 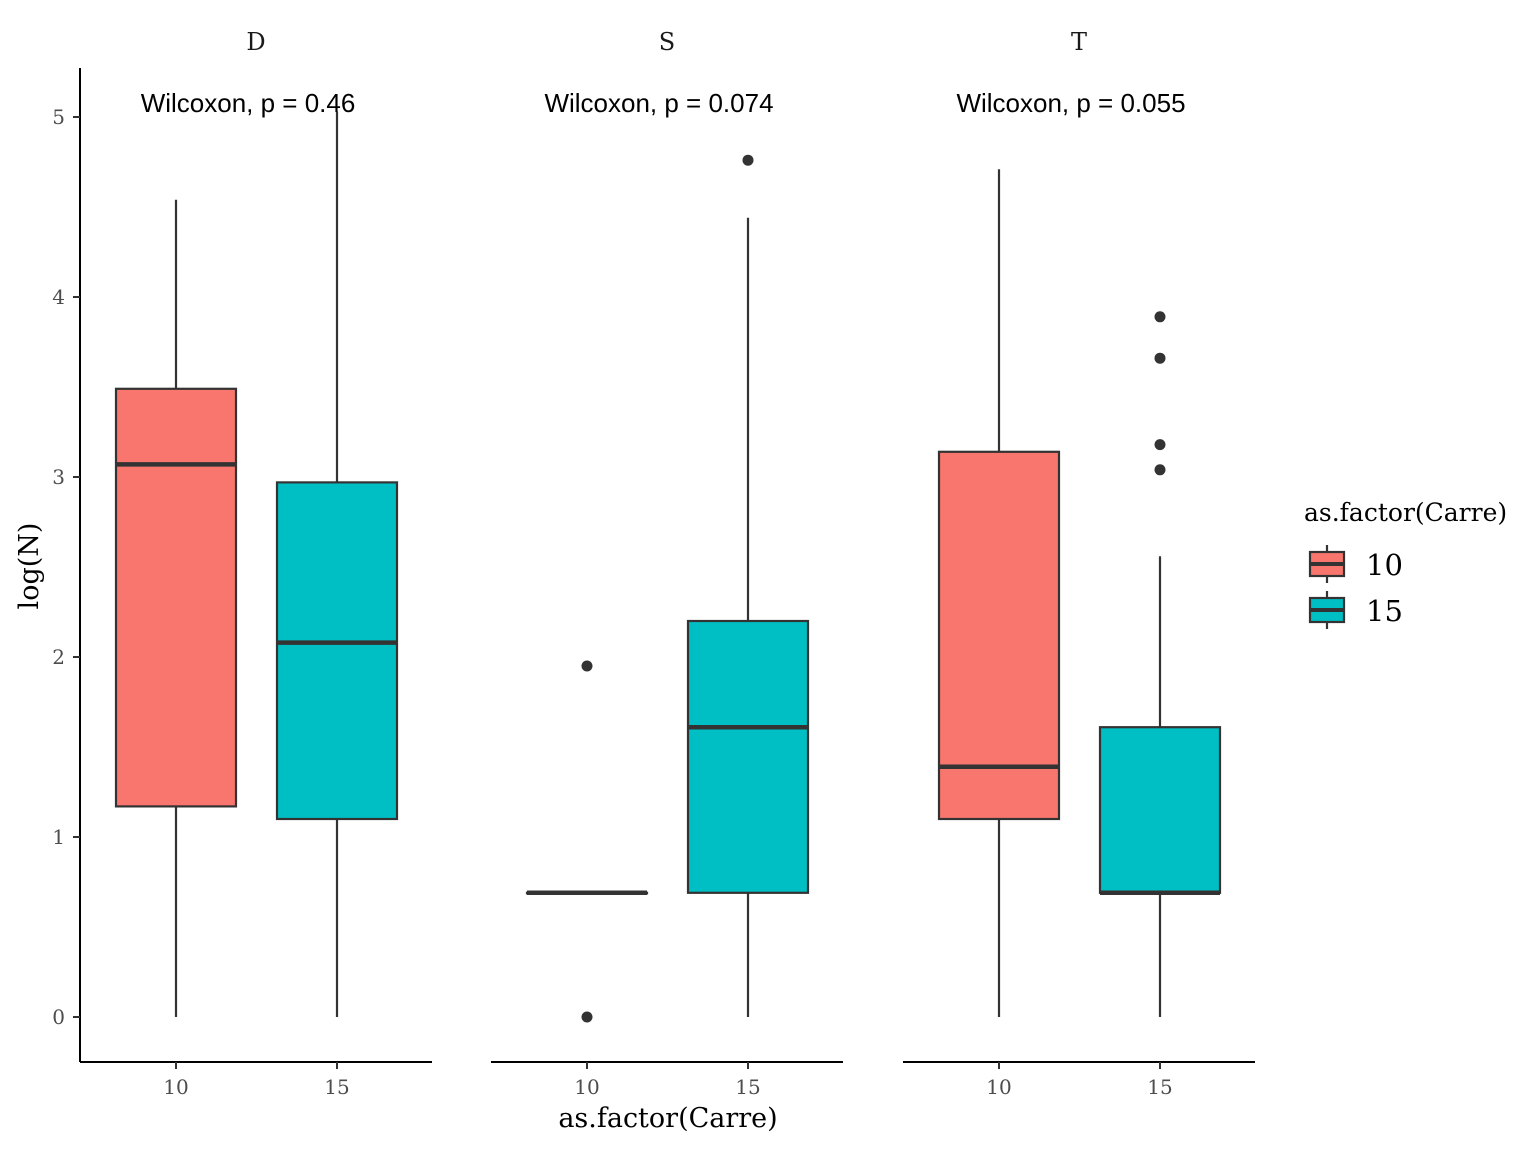 What do you see at coordinates (667, 42) in the screenshot?
I see `facet-strip-label: S` at bounding box center [667, 42].